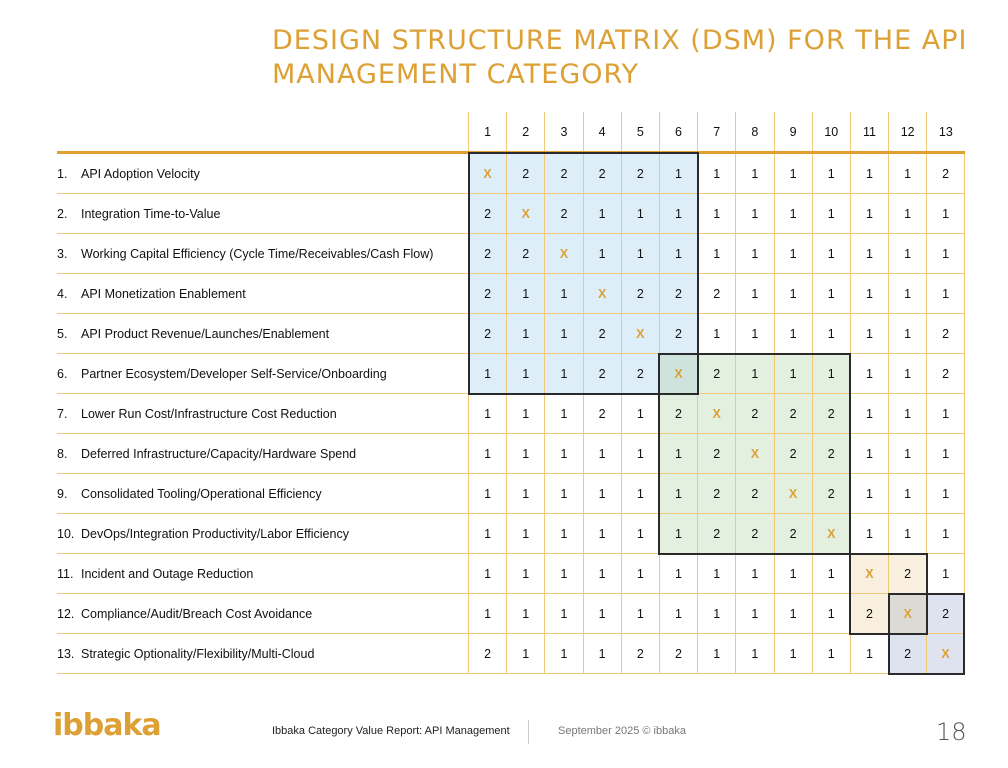 Image resolution: width=1008 pixels, height=768 pixels. What do you see at coordinates (62, 493) in the screenshot?
I see `row-number: 9.` at bounding box center [62, 493].